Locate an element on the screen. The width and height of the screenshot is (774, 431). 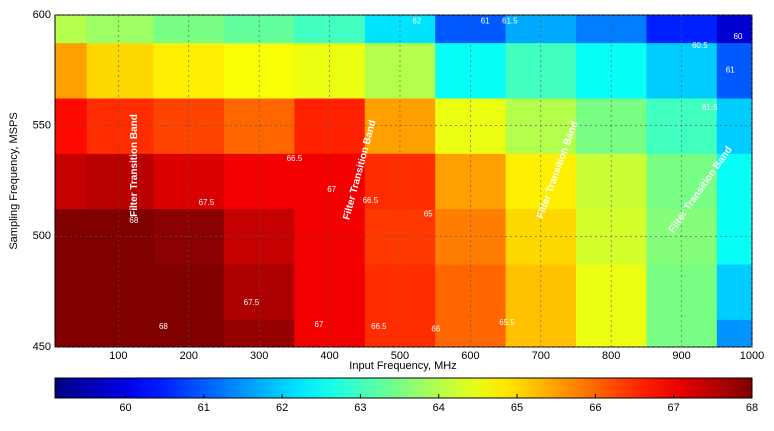
colorbar-tick-label: 60 is located at coordinates (125, 408).